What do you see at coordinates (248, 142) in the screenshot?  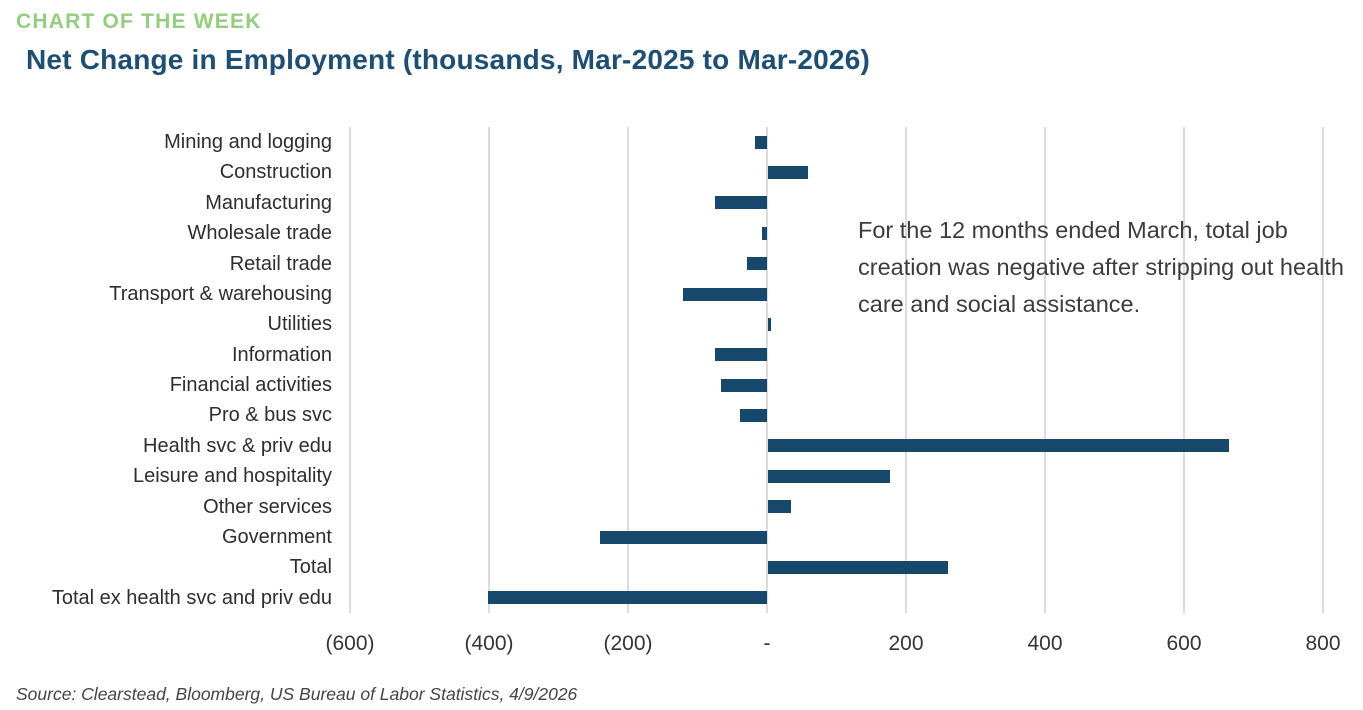 I see `category-label: Mining and logging` at bounding box center [248, 142].